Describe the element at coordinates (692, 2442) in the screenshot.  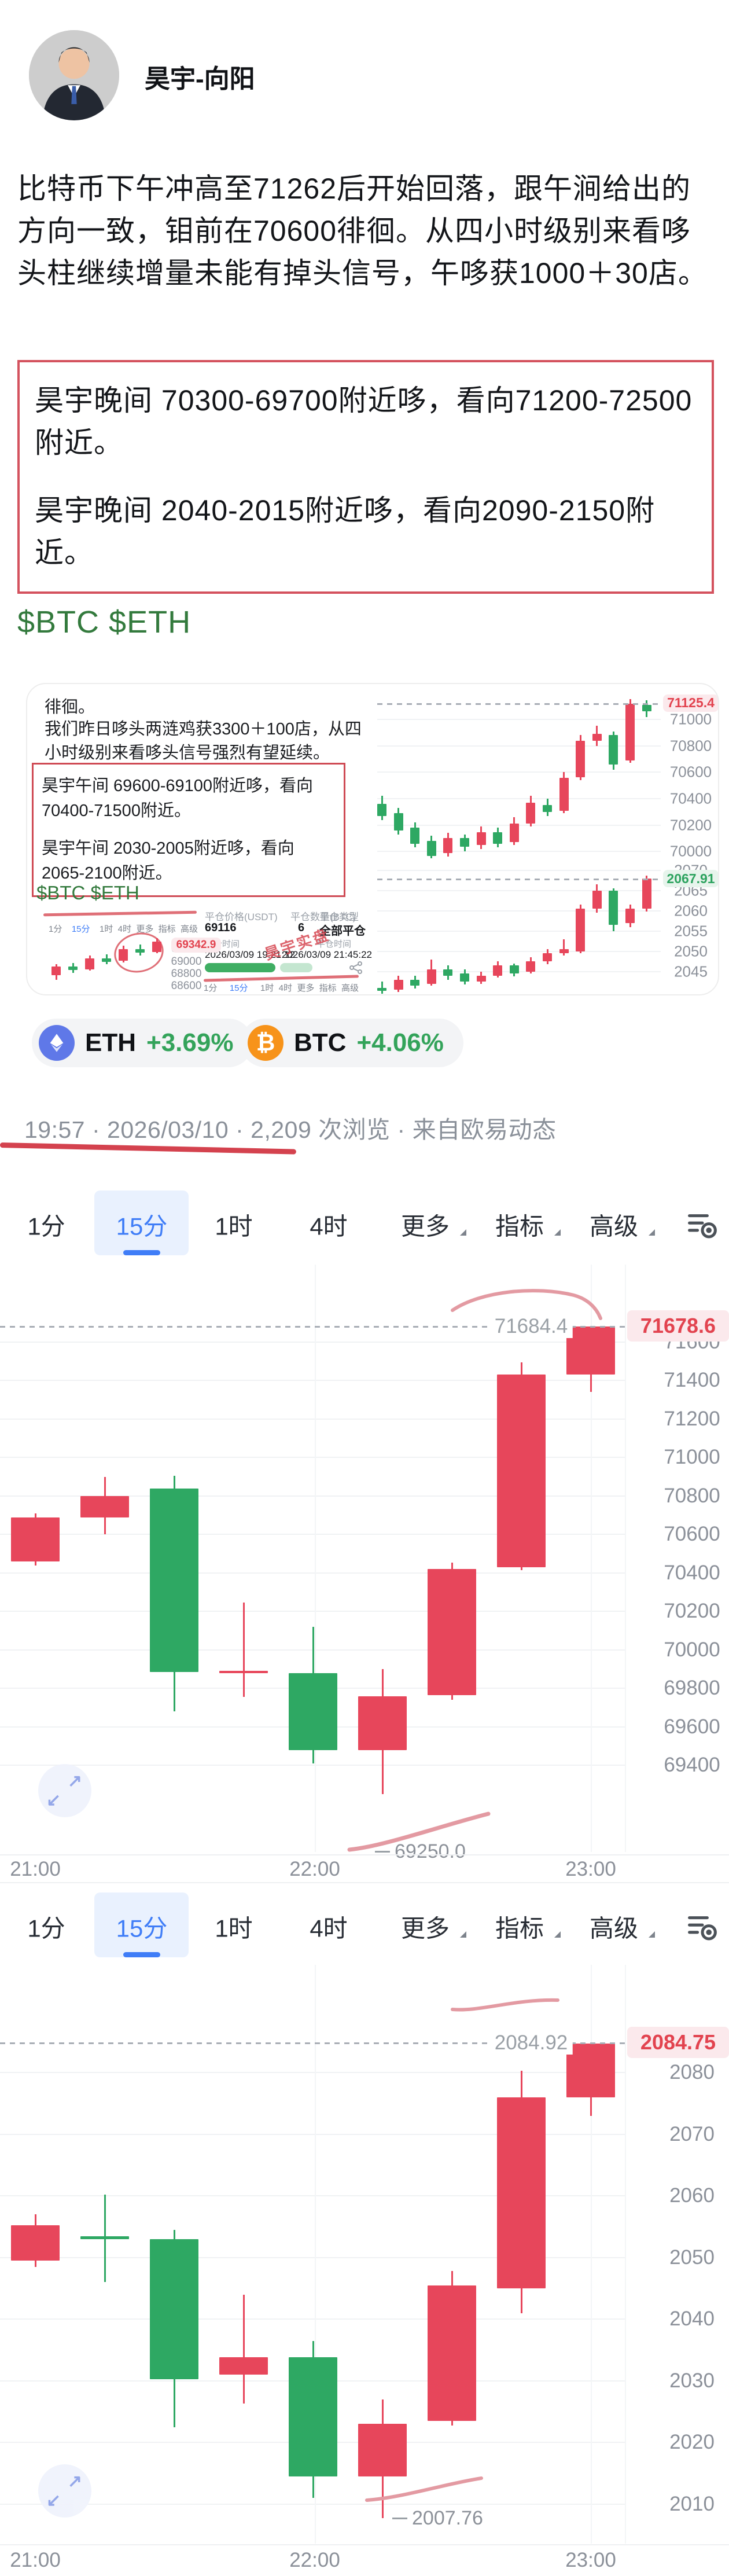
I see `axis-label: 2020` at that location.